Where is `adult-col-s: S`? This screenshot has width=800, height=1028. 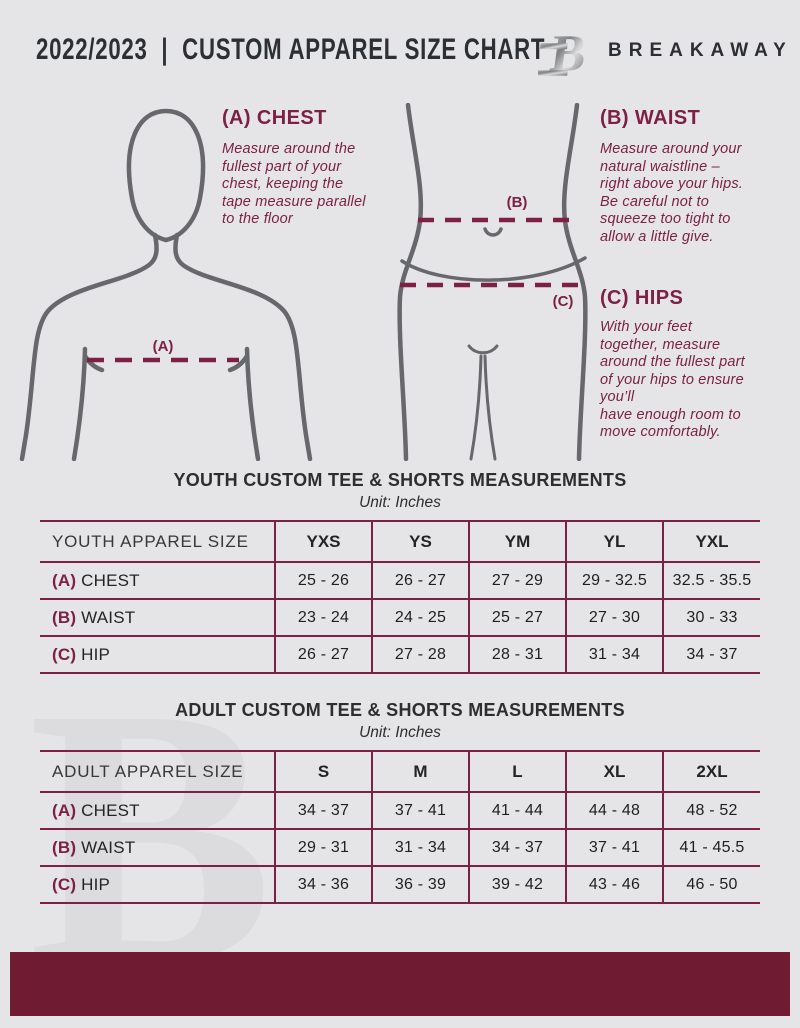
adult-col-s: S is located at coordinates (323, 771).